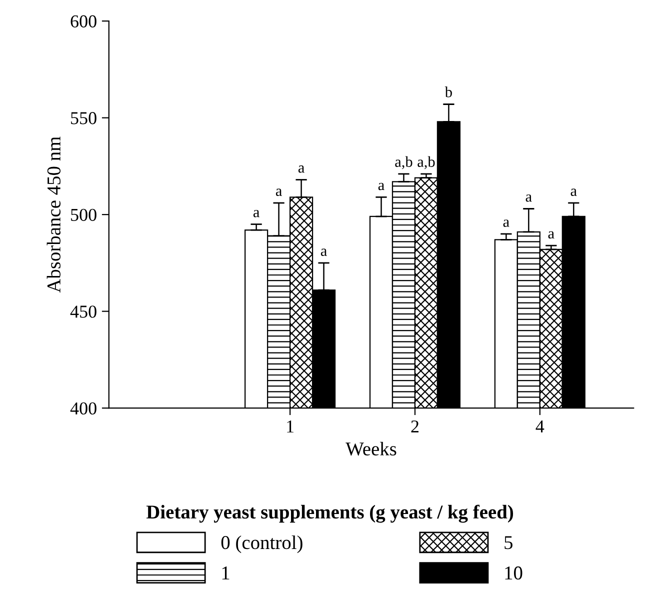 The height and width of the screenshot is (601, 660). Describe the element at coordinates (261, 544) in the screenshot. I see `legend-label: 0 (control)` at that location.